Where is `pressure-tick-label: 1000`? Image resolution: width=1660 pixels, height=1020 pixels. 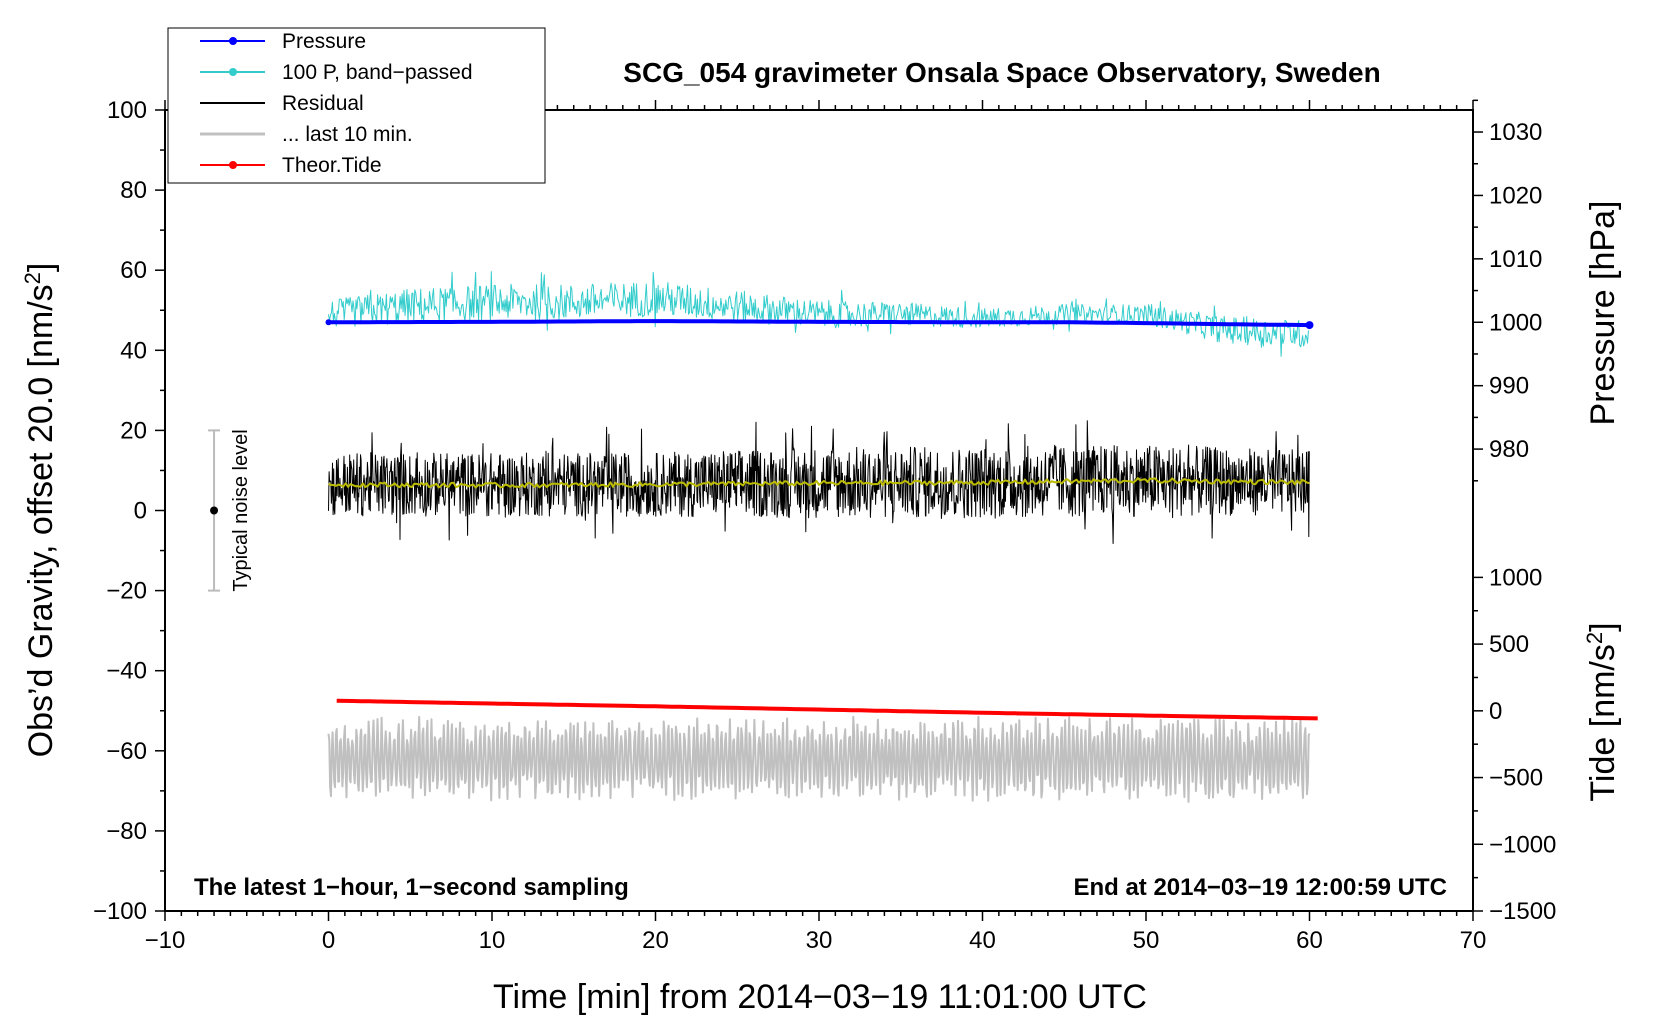
pressure-tick-label: 1000 is located at coordinates (1515, 322).